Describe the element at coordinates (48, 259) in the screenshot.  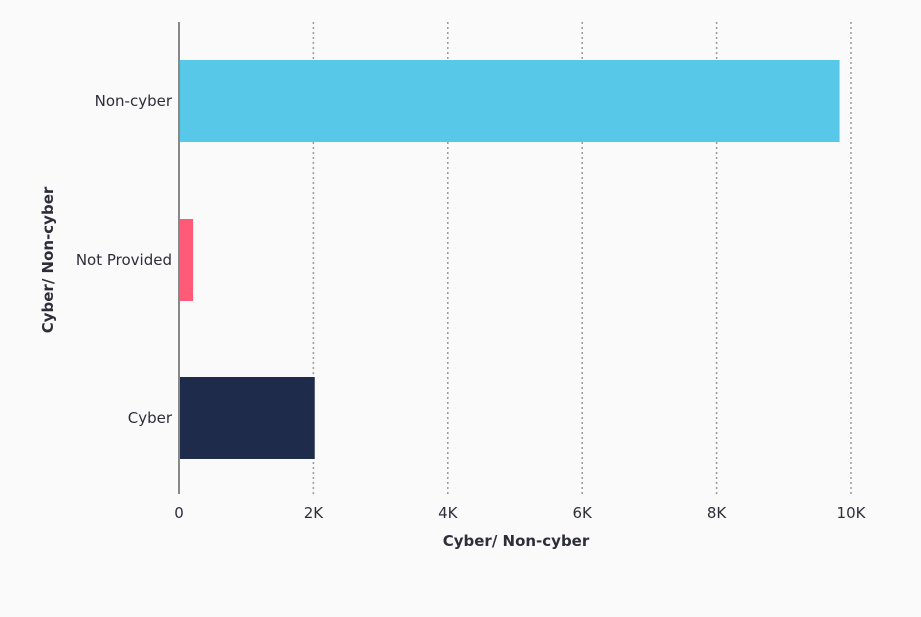
I see `y-axis-title: Cyber/ Non-cyber` at that location.